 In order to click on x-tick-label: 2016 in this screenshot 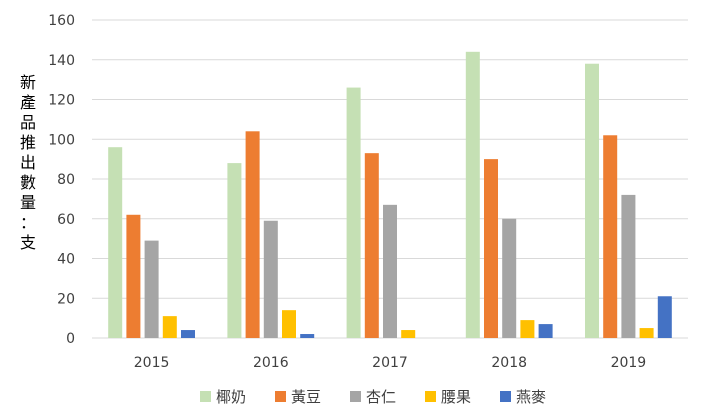, I will do `click(271, 363)`.